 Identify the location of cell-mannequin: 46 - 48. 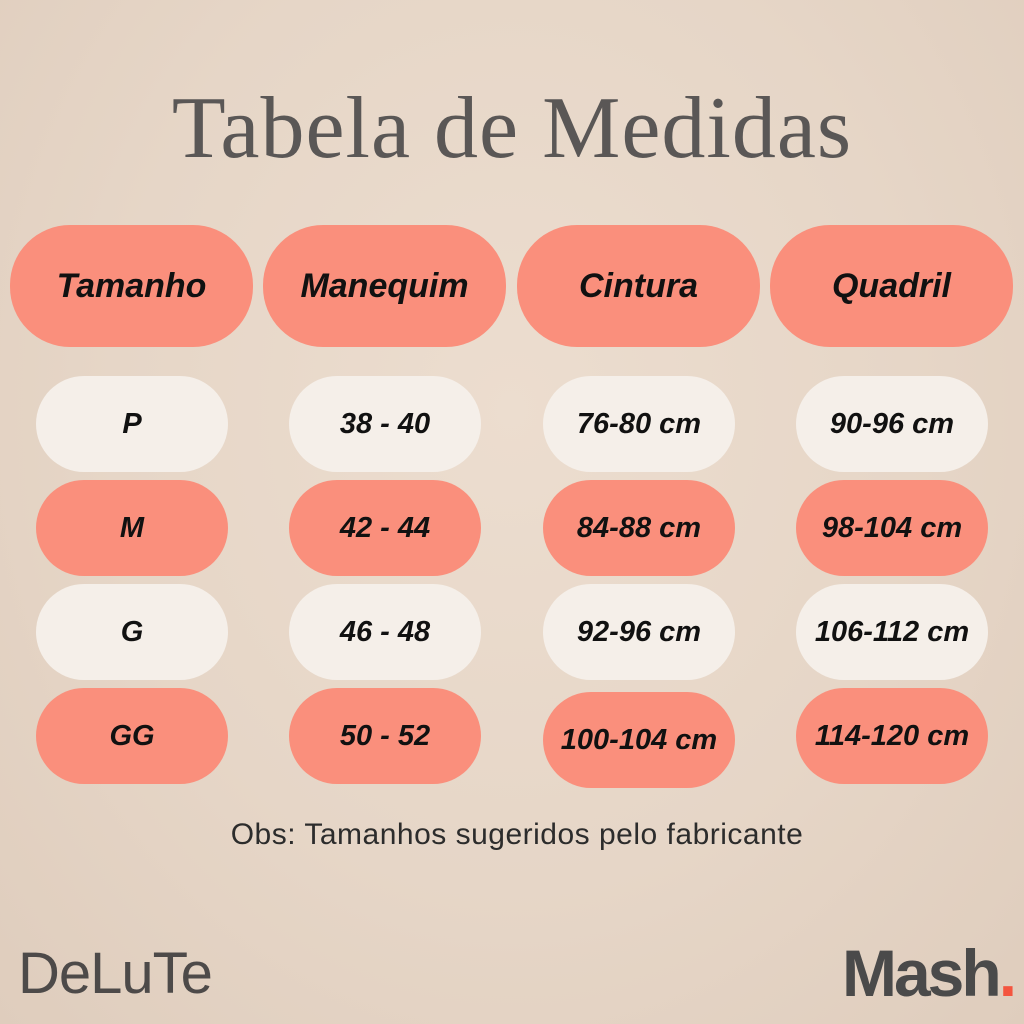
(385, 632).